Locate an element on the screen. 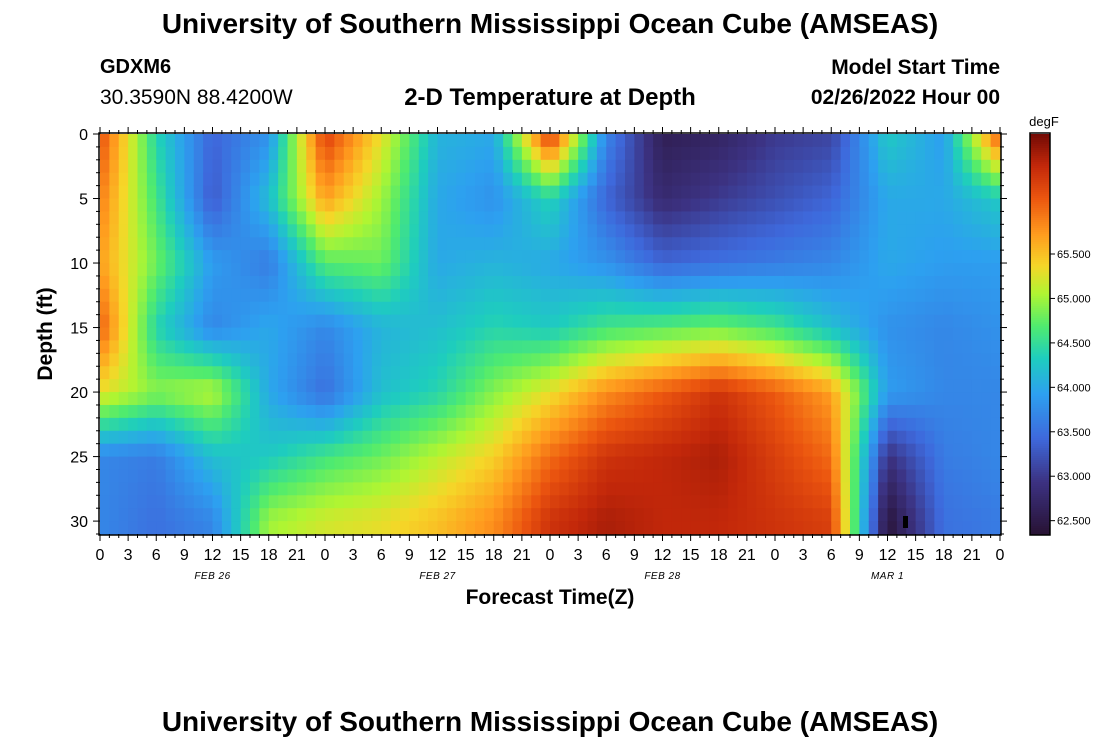 Image resolution: width=1100 pixels, height=750 pixels. x-tick-label: 0 is located at coordinates (100, 555).